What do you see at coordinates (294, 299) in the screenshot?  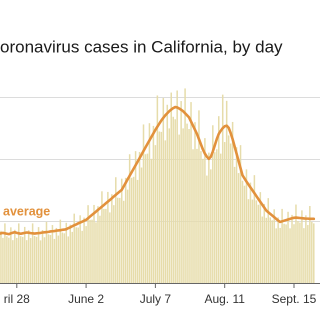 I see `x-tick-label: Sept. 15` at bounding box center [294, 299].